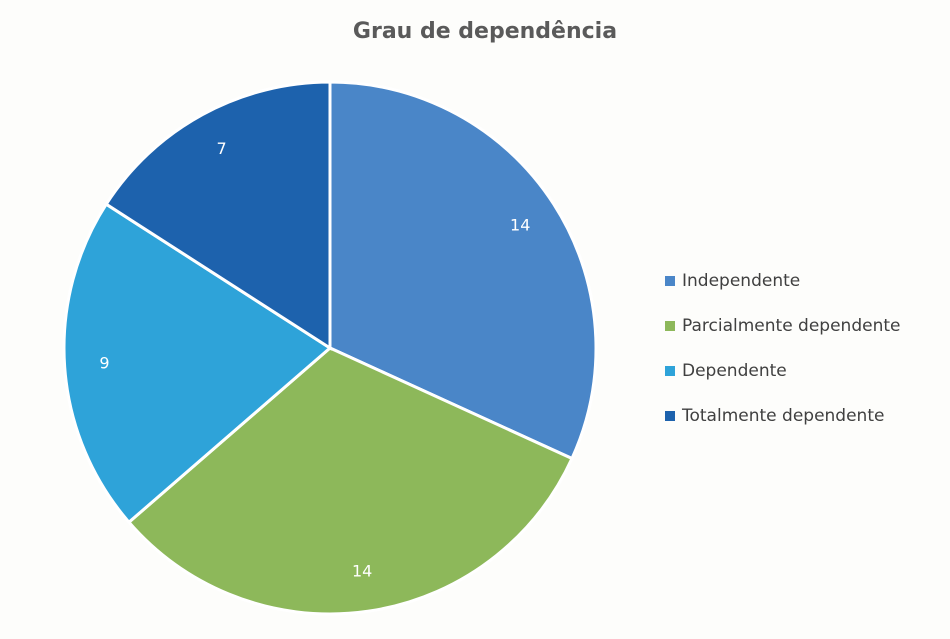 This screenshot has width=950, height=639. I want to click on data-label: 7, so click(222, 148).